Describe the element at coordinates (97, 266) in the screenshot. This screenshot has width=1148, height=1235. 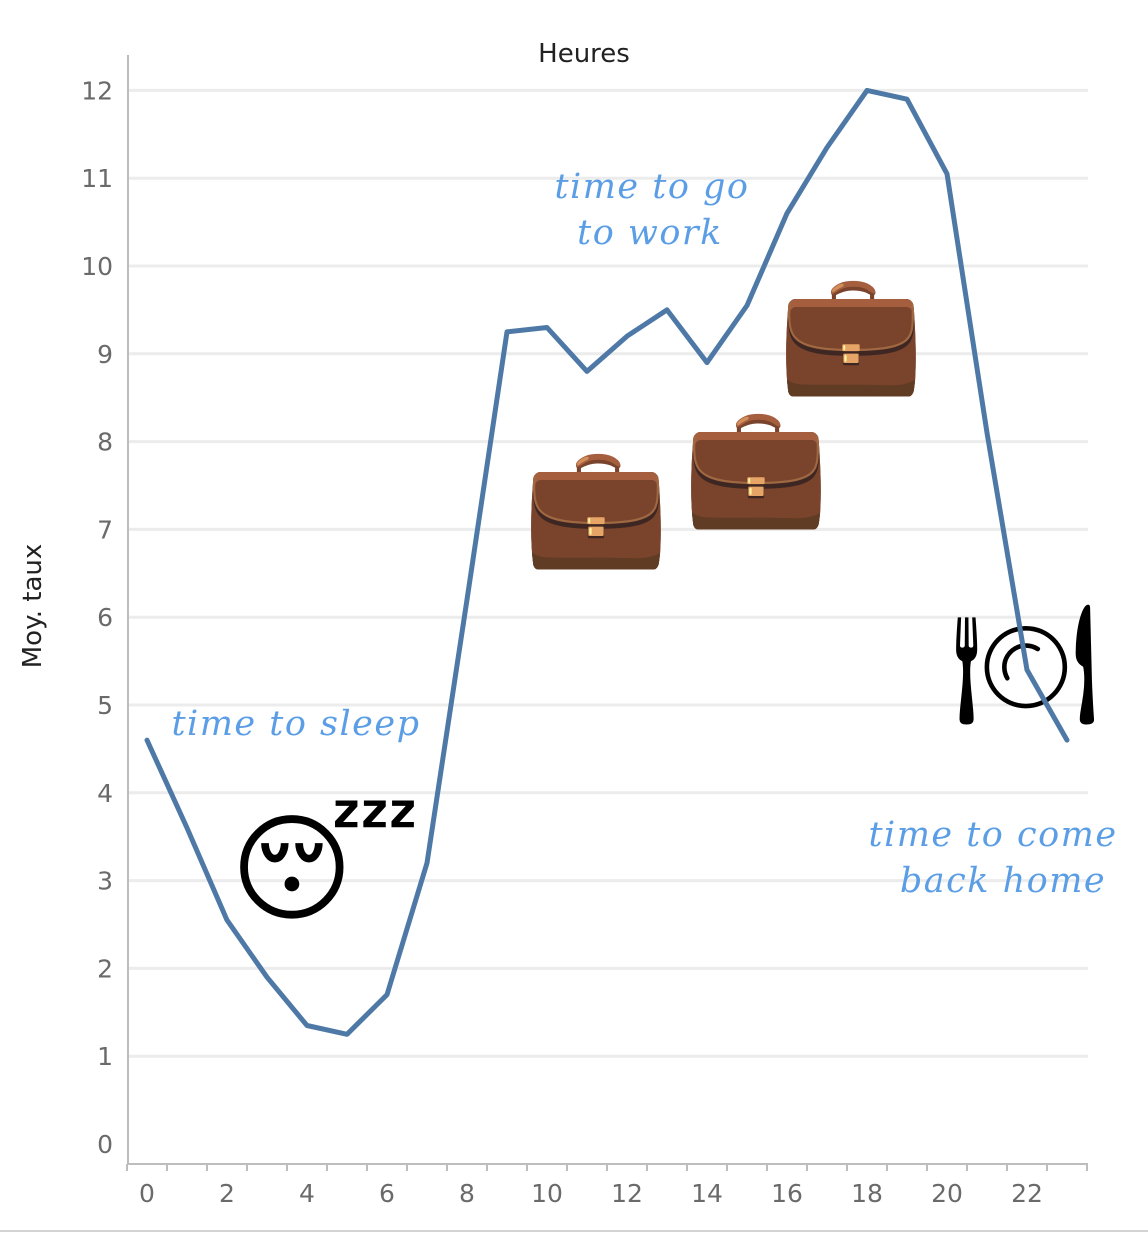
I see `y-tick-label: 10` at that location.